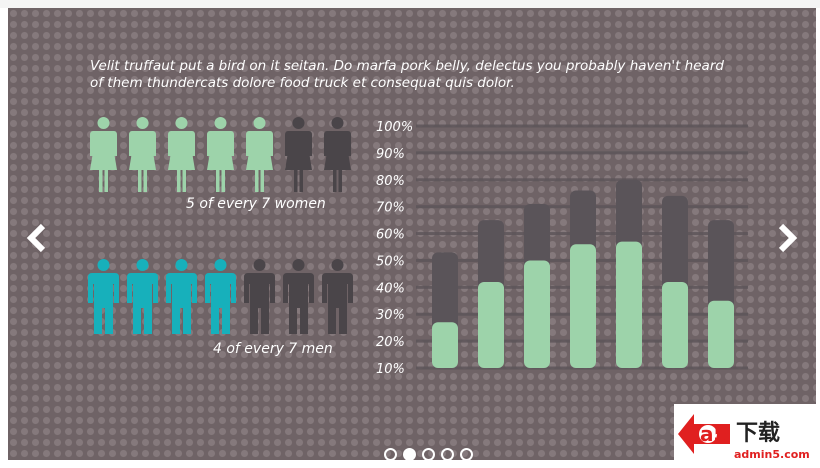 The height and width of the screenshot is (468, 820). I want to click on prev-slide-button, so click(37, 238).